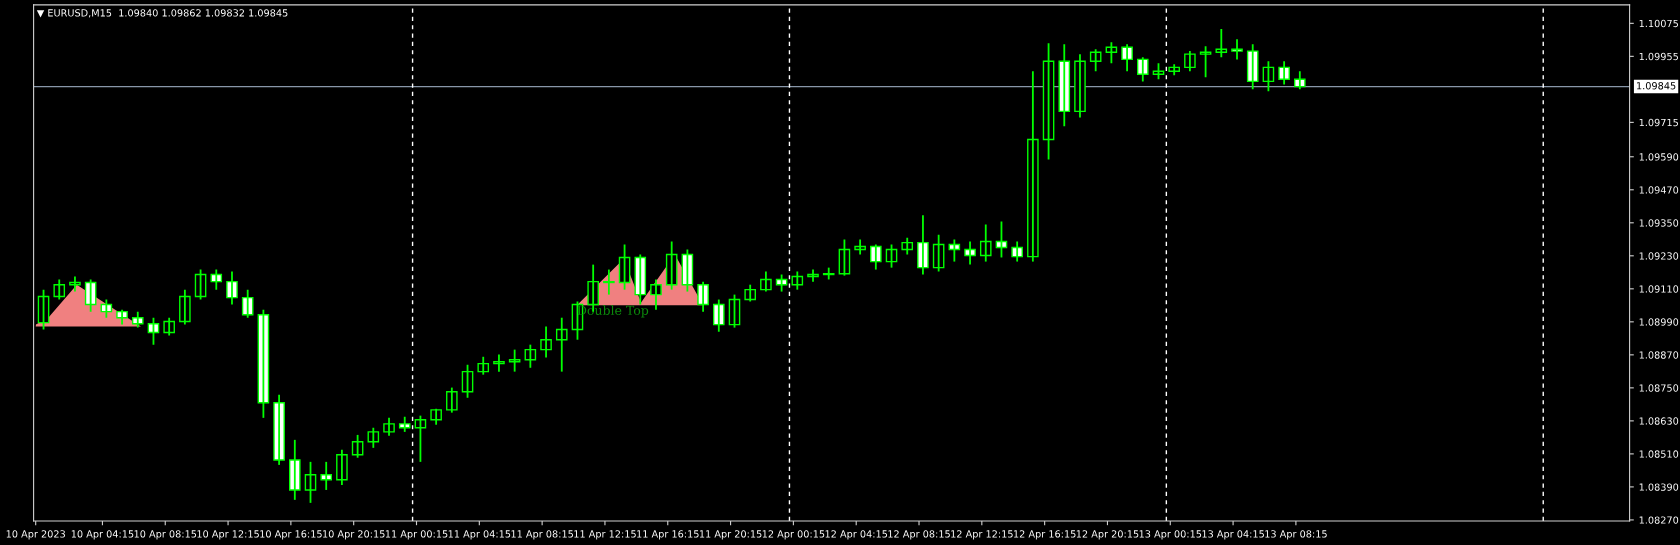 The width and height of the screenshot is (1680, 545). What do you see at coordinates (165, 535) in the screenshot?
I see `x-tick-label: 10 Apr 08:15` at bounding box center [165, 535].